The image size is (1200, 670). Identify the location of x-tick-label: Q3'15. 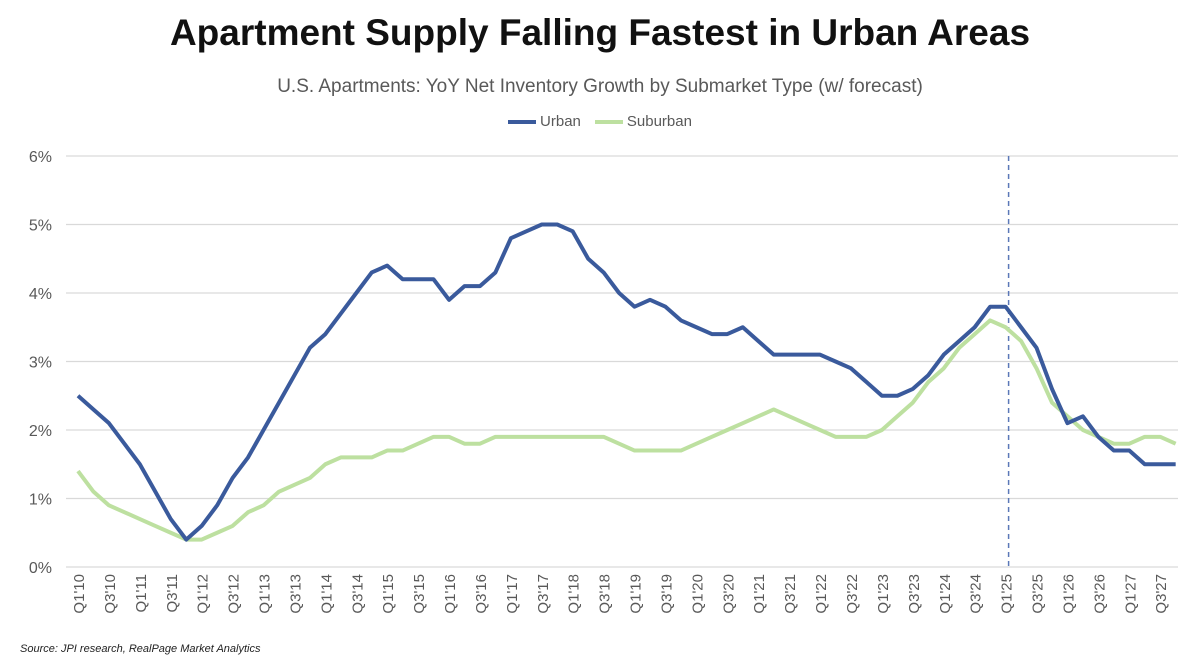
(419, 594).